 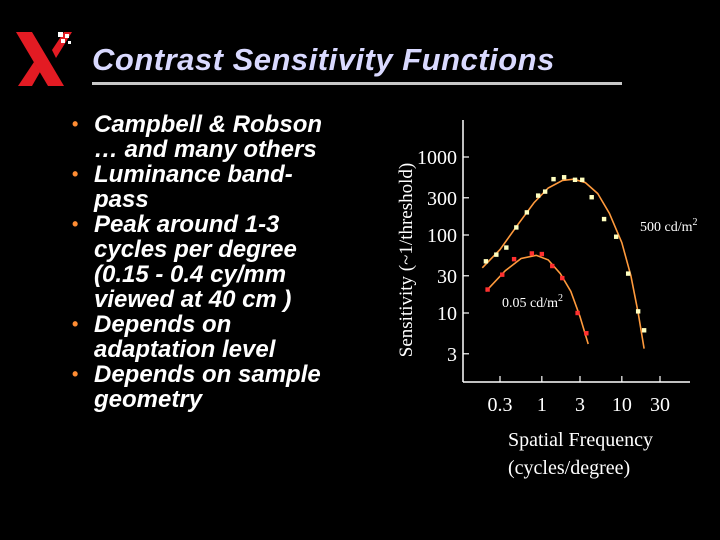 I want to click on y-tick-label: 30, so click(x=447, y=277).